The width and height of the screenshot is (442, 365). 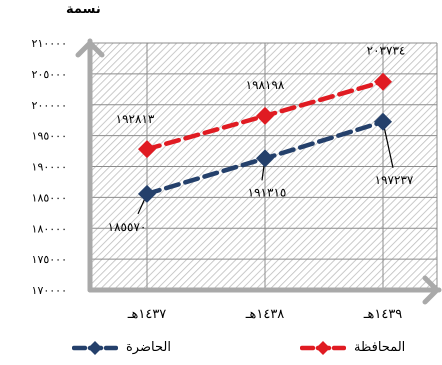 What do you see at coordinates (221, 351) in the screenshot?
I see `legend: المحافظة الحاضرة` at bounding box center [221, 351].